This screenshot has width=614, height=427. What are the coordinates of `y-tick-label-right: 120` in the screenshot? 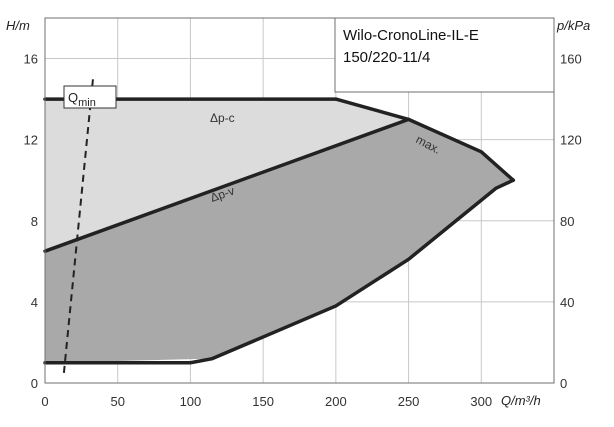 It's located at (571, 140).